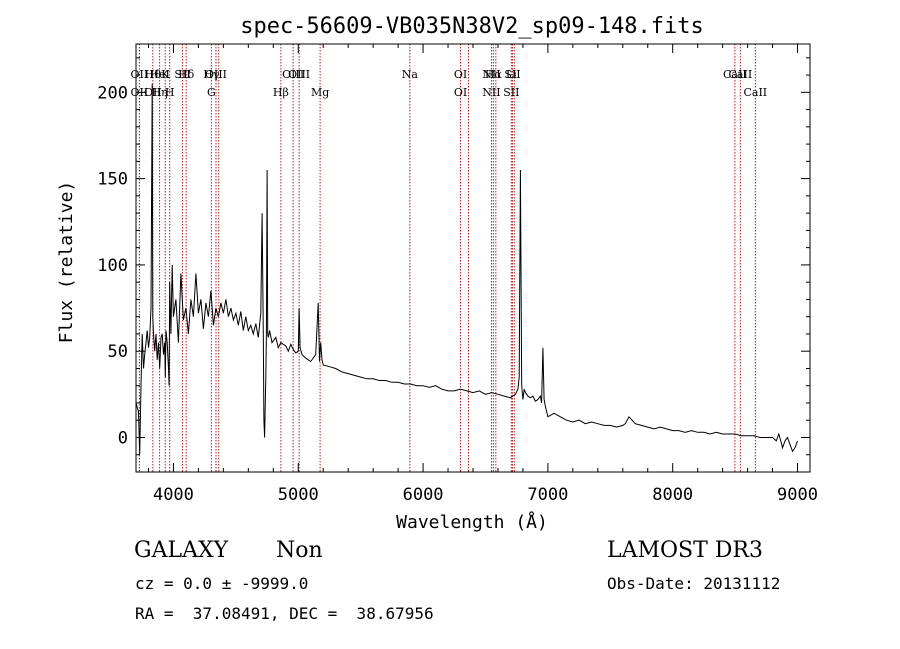  I want to click on line-label-bottom: NII, so click(491, 92).